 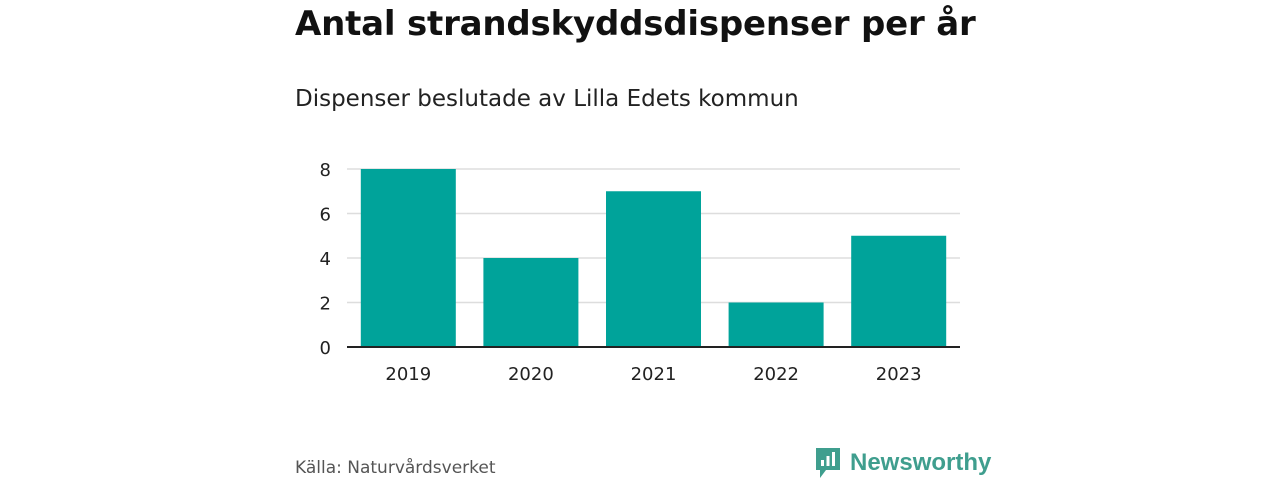 What do you see at coordinates (531, 374) in the screenshot?
I see `x-tick-label-2020: 2020` at bounding box center [531, 374].